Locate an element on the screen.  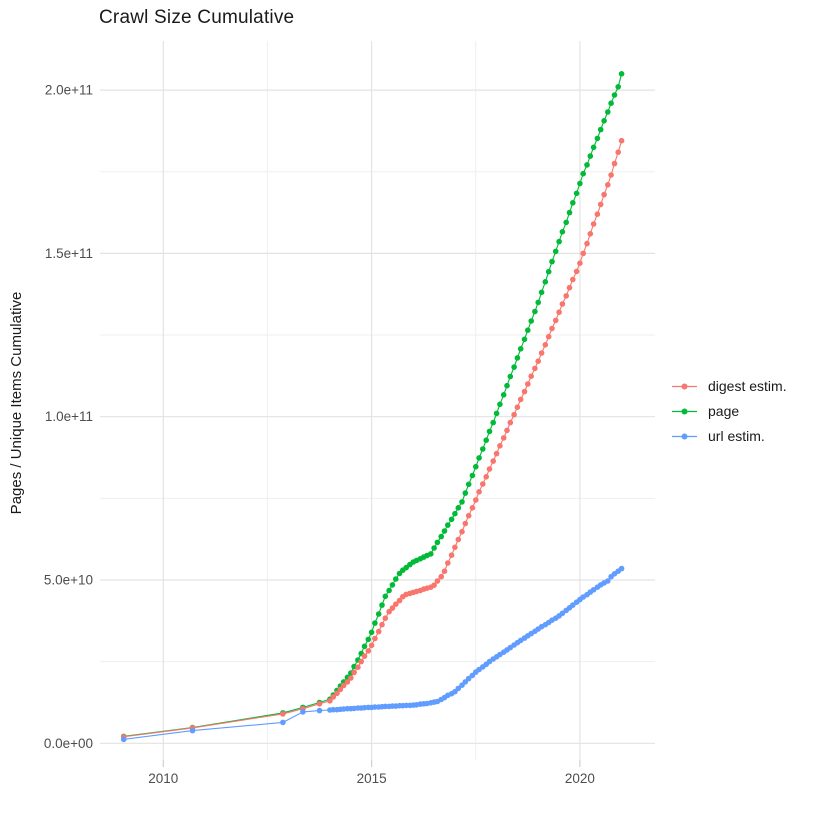
legend-key-page-icon is located at coordinates (684, 411).